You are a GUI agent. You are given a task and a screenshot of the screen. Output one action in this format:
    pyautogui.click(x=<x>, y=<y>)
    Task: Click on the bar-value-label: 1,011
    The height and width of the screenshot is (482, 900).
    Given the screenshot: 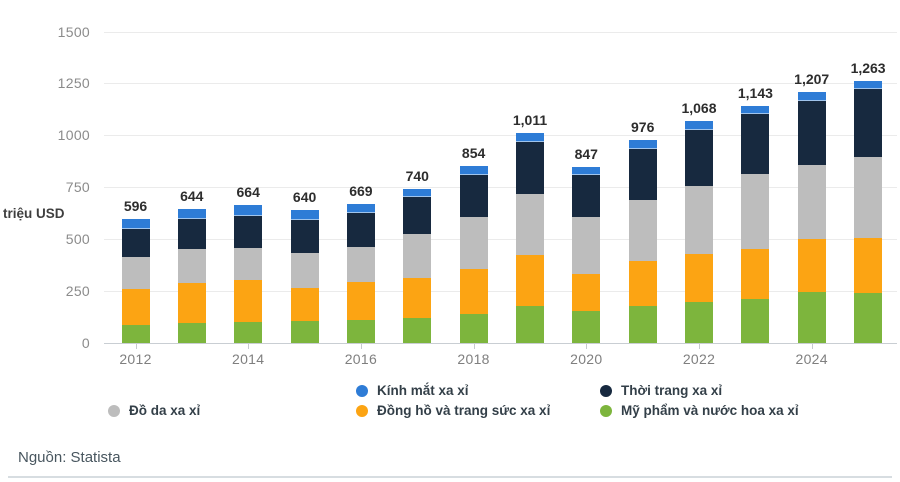 What is the action you would take?
    pyautogui.click(x=530, y=120)
    